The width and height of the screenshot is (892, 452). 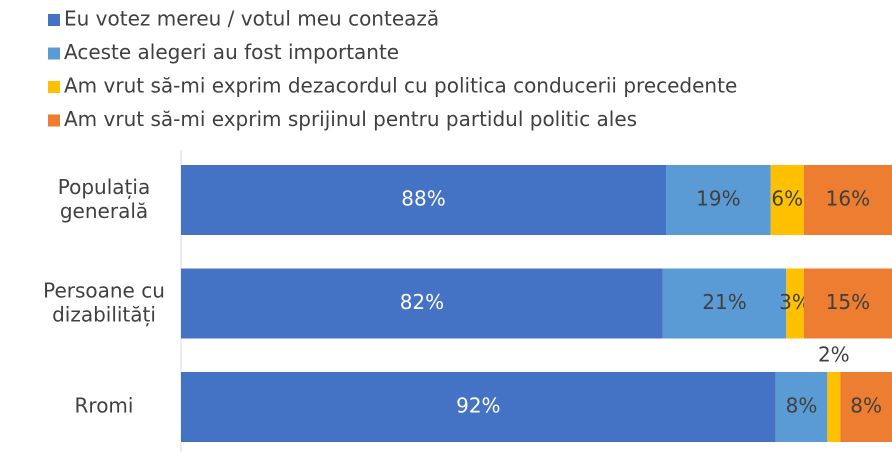 I want to click on data-label: 15%, so click(x=848, y=302).